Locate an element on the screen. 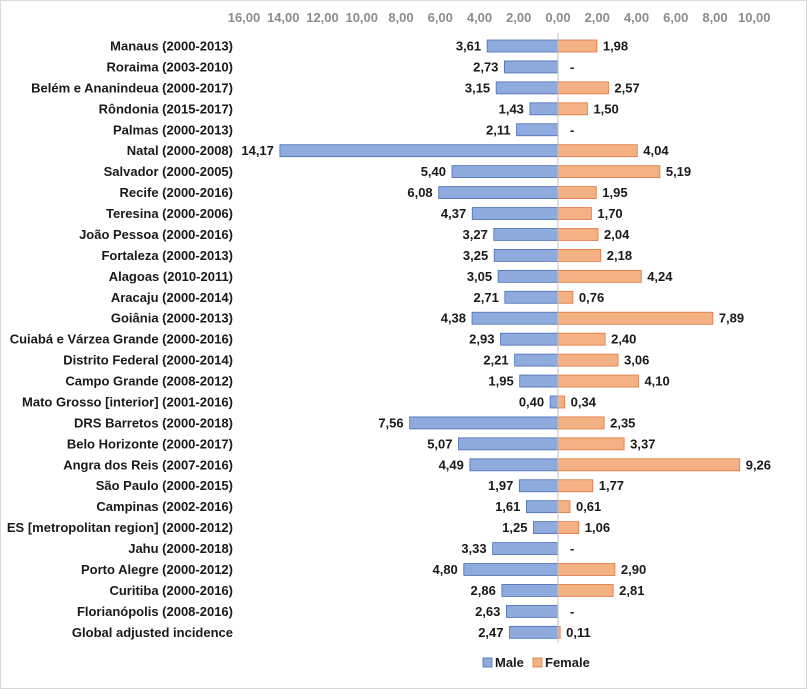 Image resolution: width=807 pixels, height=689 pixels. data-label-male: 2,71 is located at coordinates (486, 297).